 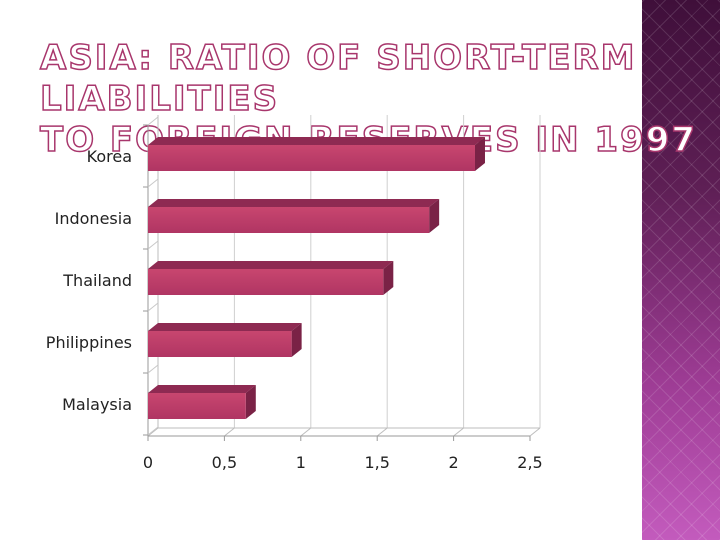 What do you see at coordinates (224, 462) in the screenshot?
I see `x-tick-label-1: 0,5` at bounding box center [224, 462].